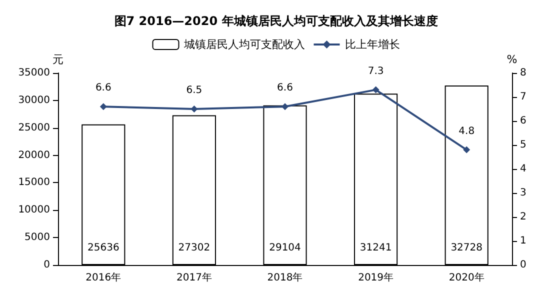 The image size is (552, 301). I want to click on y-tick-label: 35000, so click(34, 73).